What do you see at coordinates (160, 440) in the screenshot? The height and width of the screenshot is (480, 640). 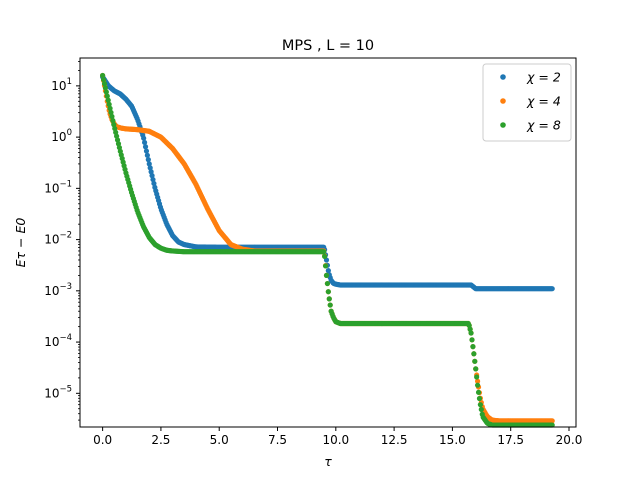 I see `x-tick-label: 2.5` at bounding box center [160, 440].